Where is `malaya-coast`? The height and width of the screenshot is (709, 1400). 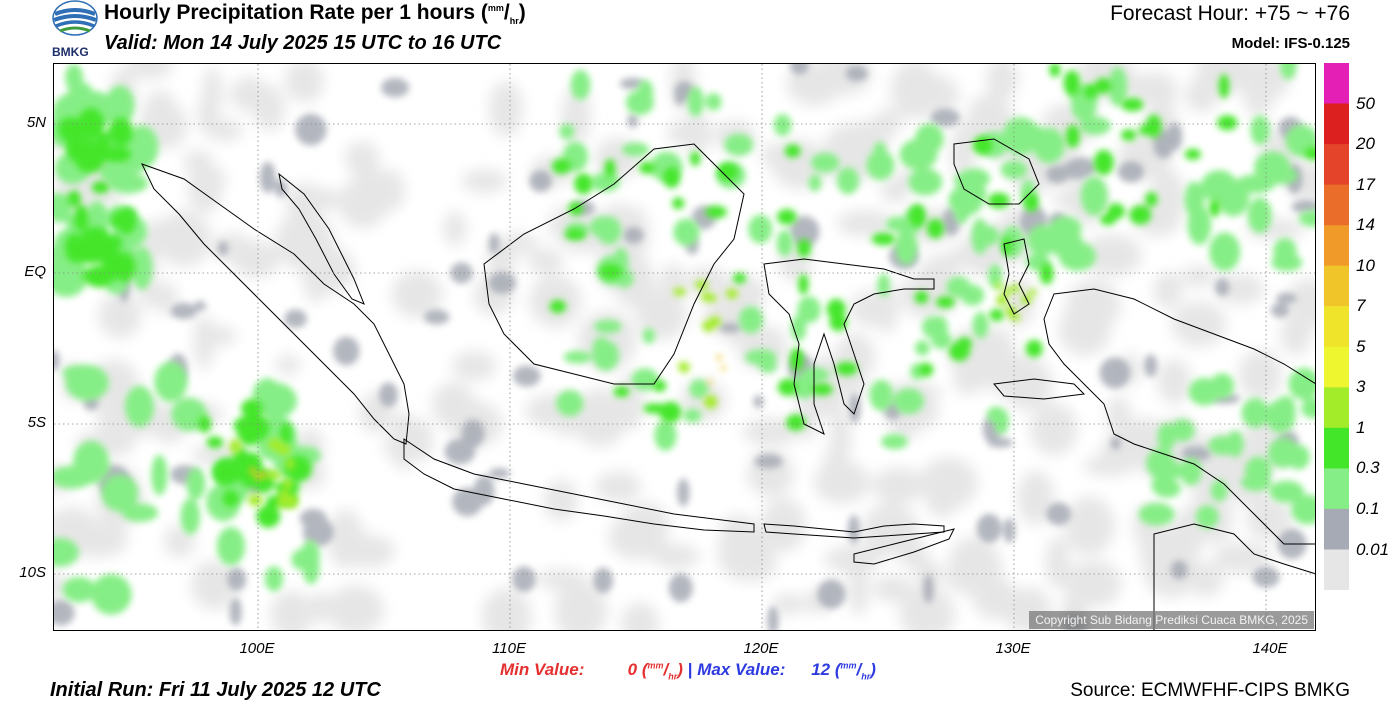
malaya-coast is located at coordinates (321, 238).